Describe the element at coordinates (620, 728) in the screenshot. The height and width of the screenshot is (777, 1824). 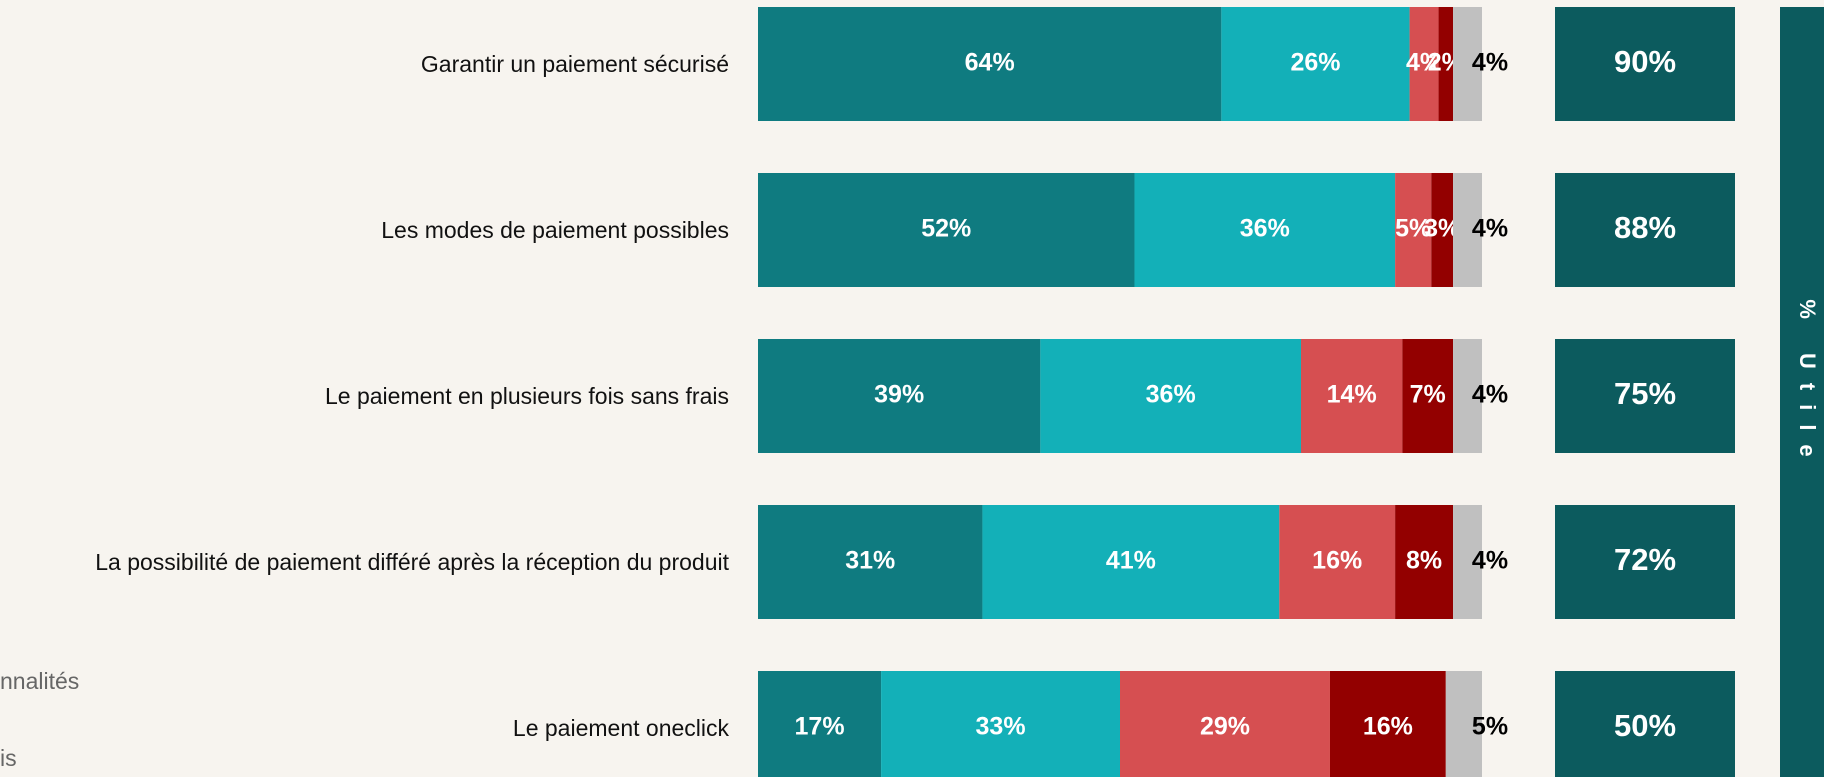
I see `category-label: Le paiement oneclick` at that location.